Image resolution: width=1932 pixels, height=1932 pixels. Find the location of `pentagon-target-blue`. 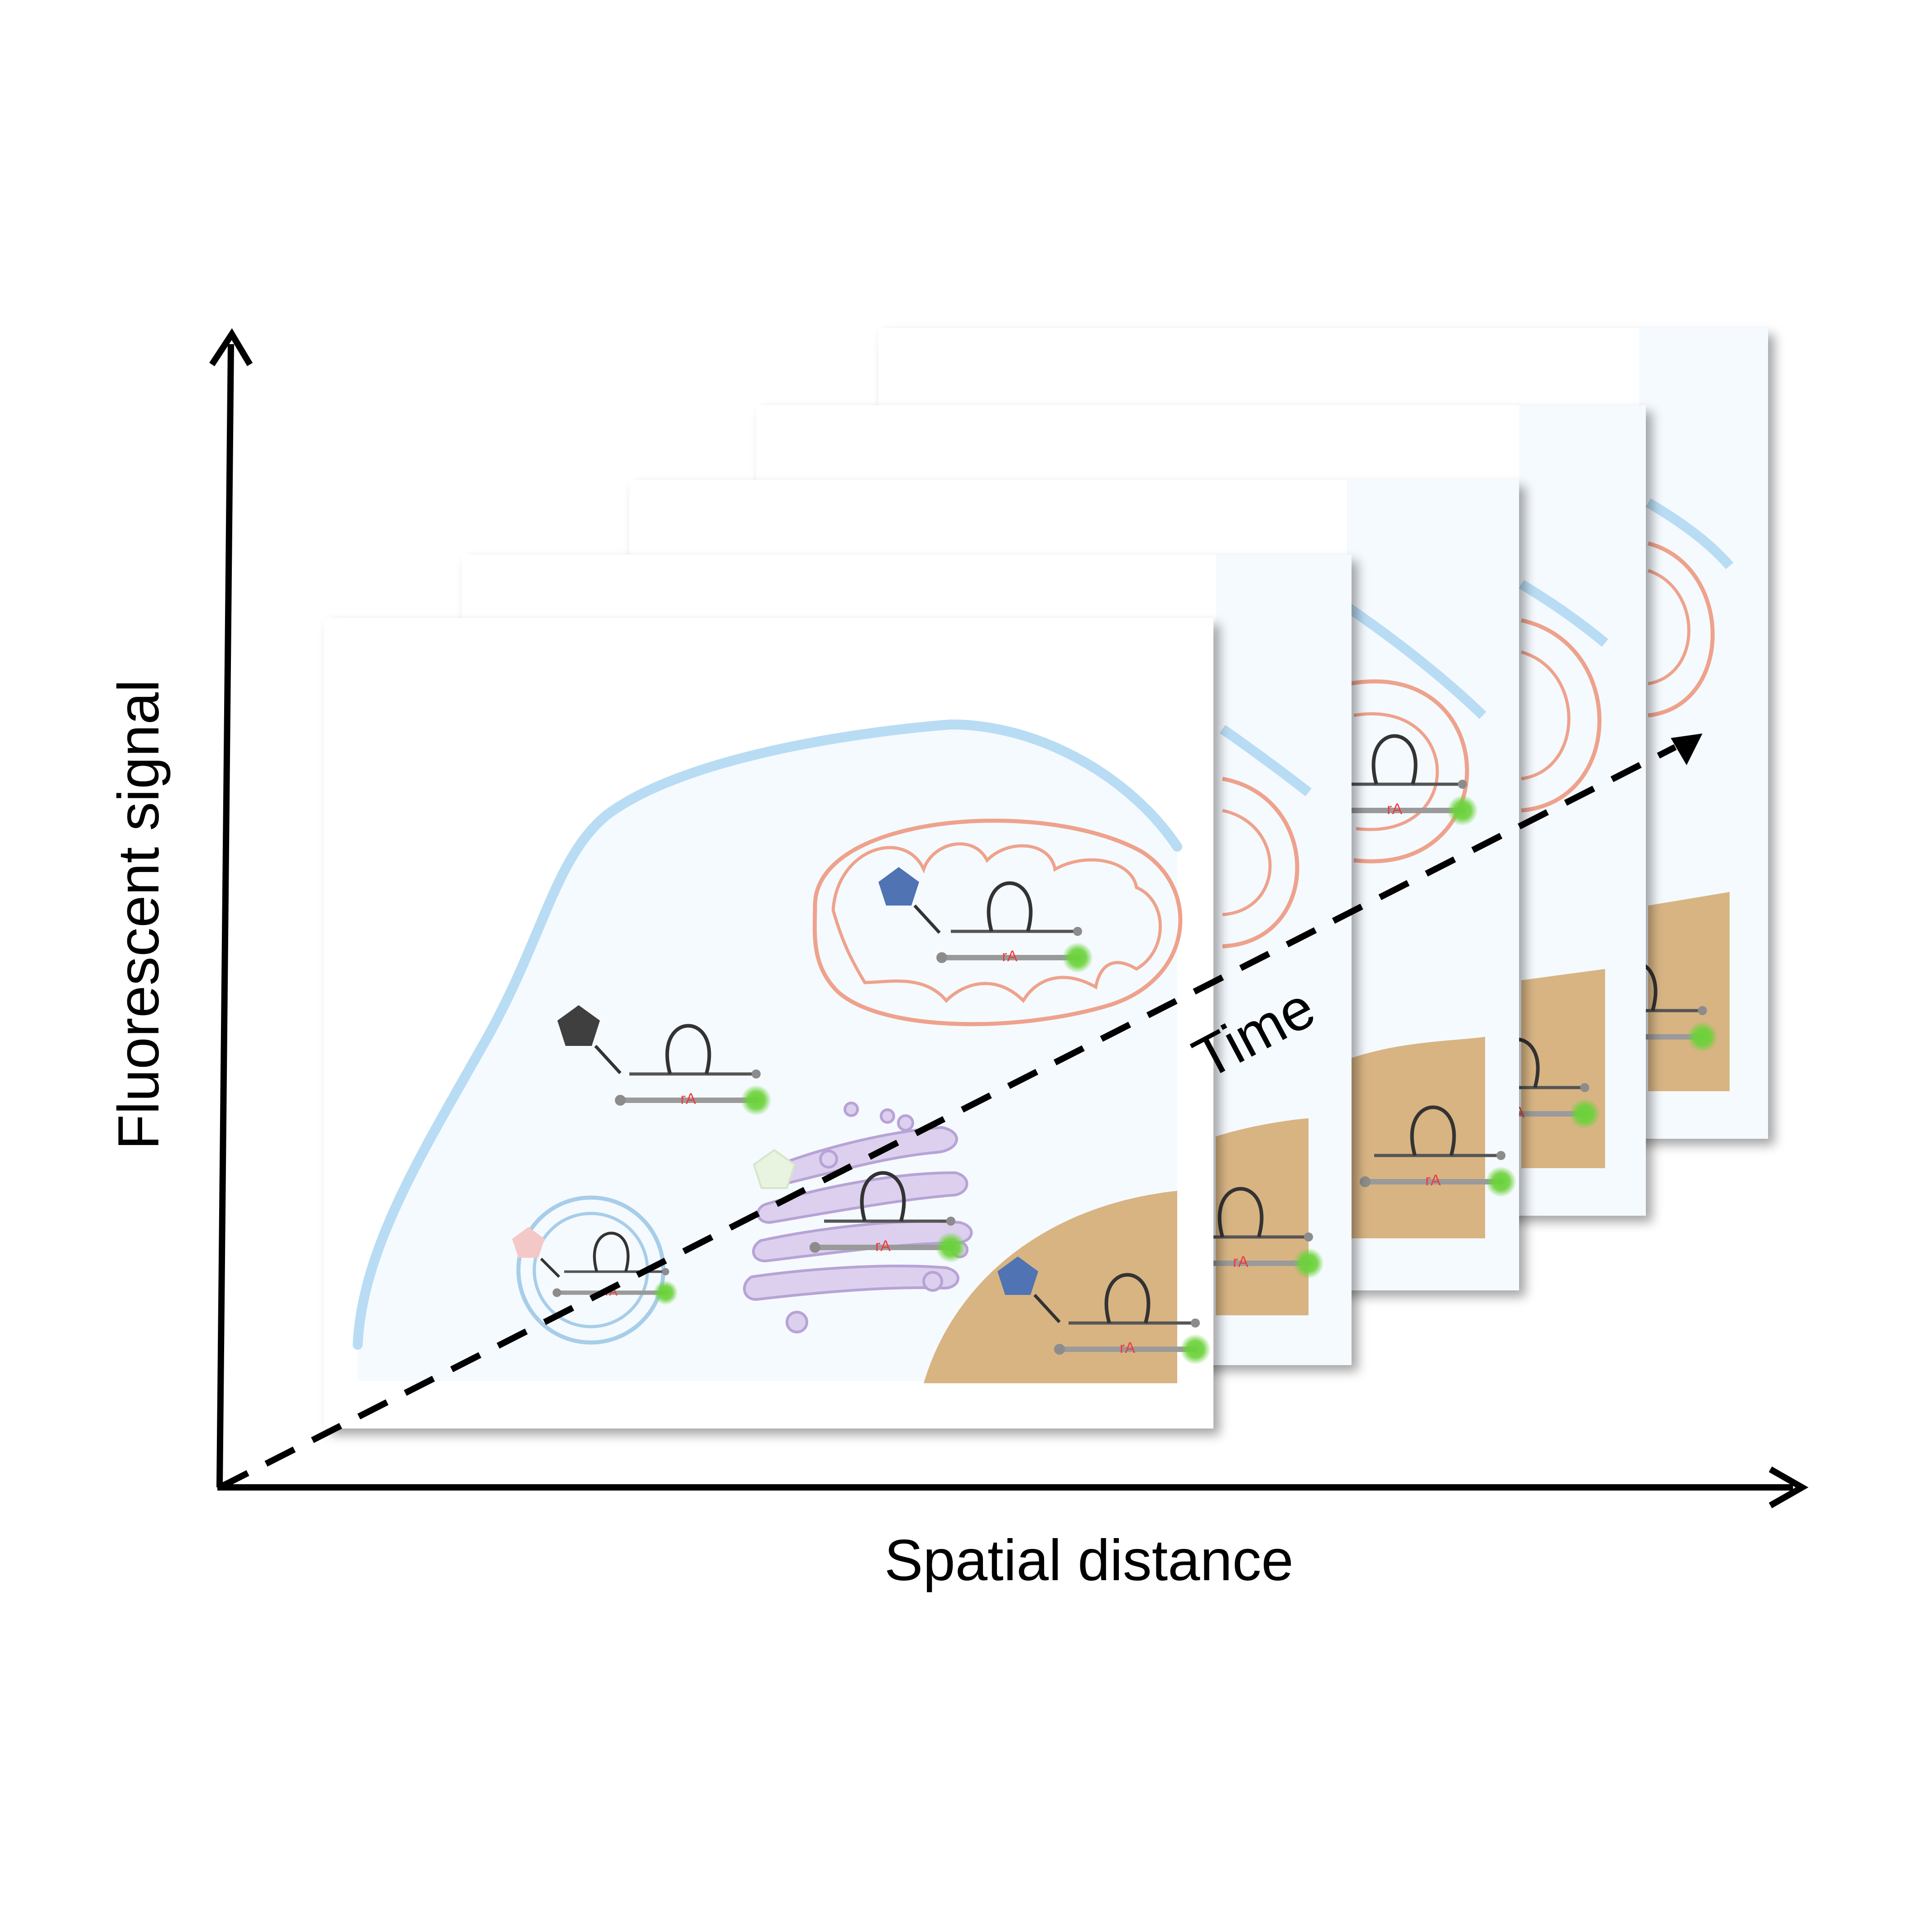

pentagon-target-blue is located at coordinates (898, 886).